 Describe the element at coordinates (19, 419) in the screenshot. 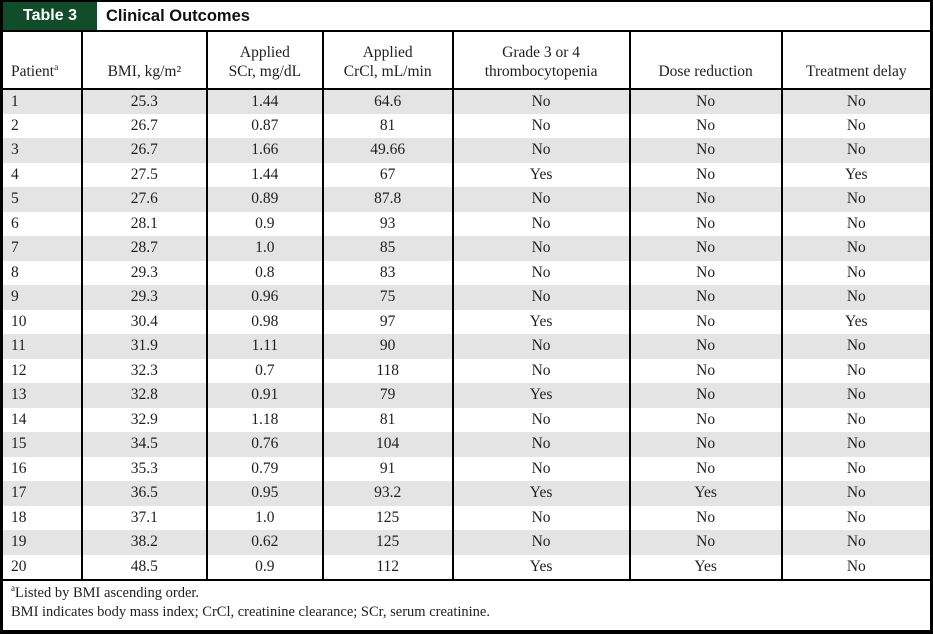

I see `cell-patient: 14` at that location.